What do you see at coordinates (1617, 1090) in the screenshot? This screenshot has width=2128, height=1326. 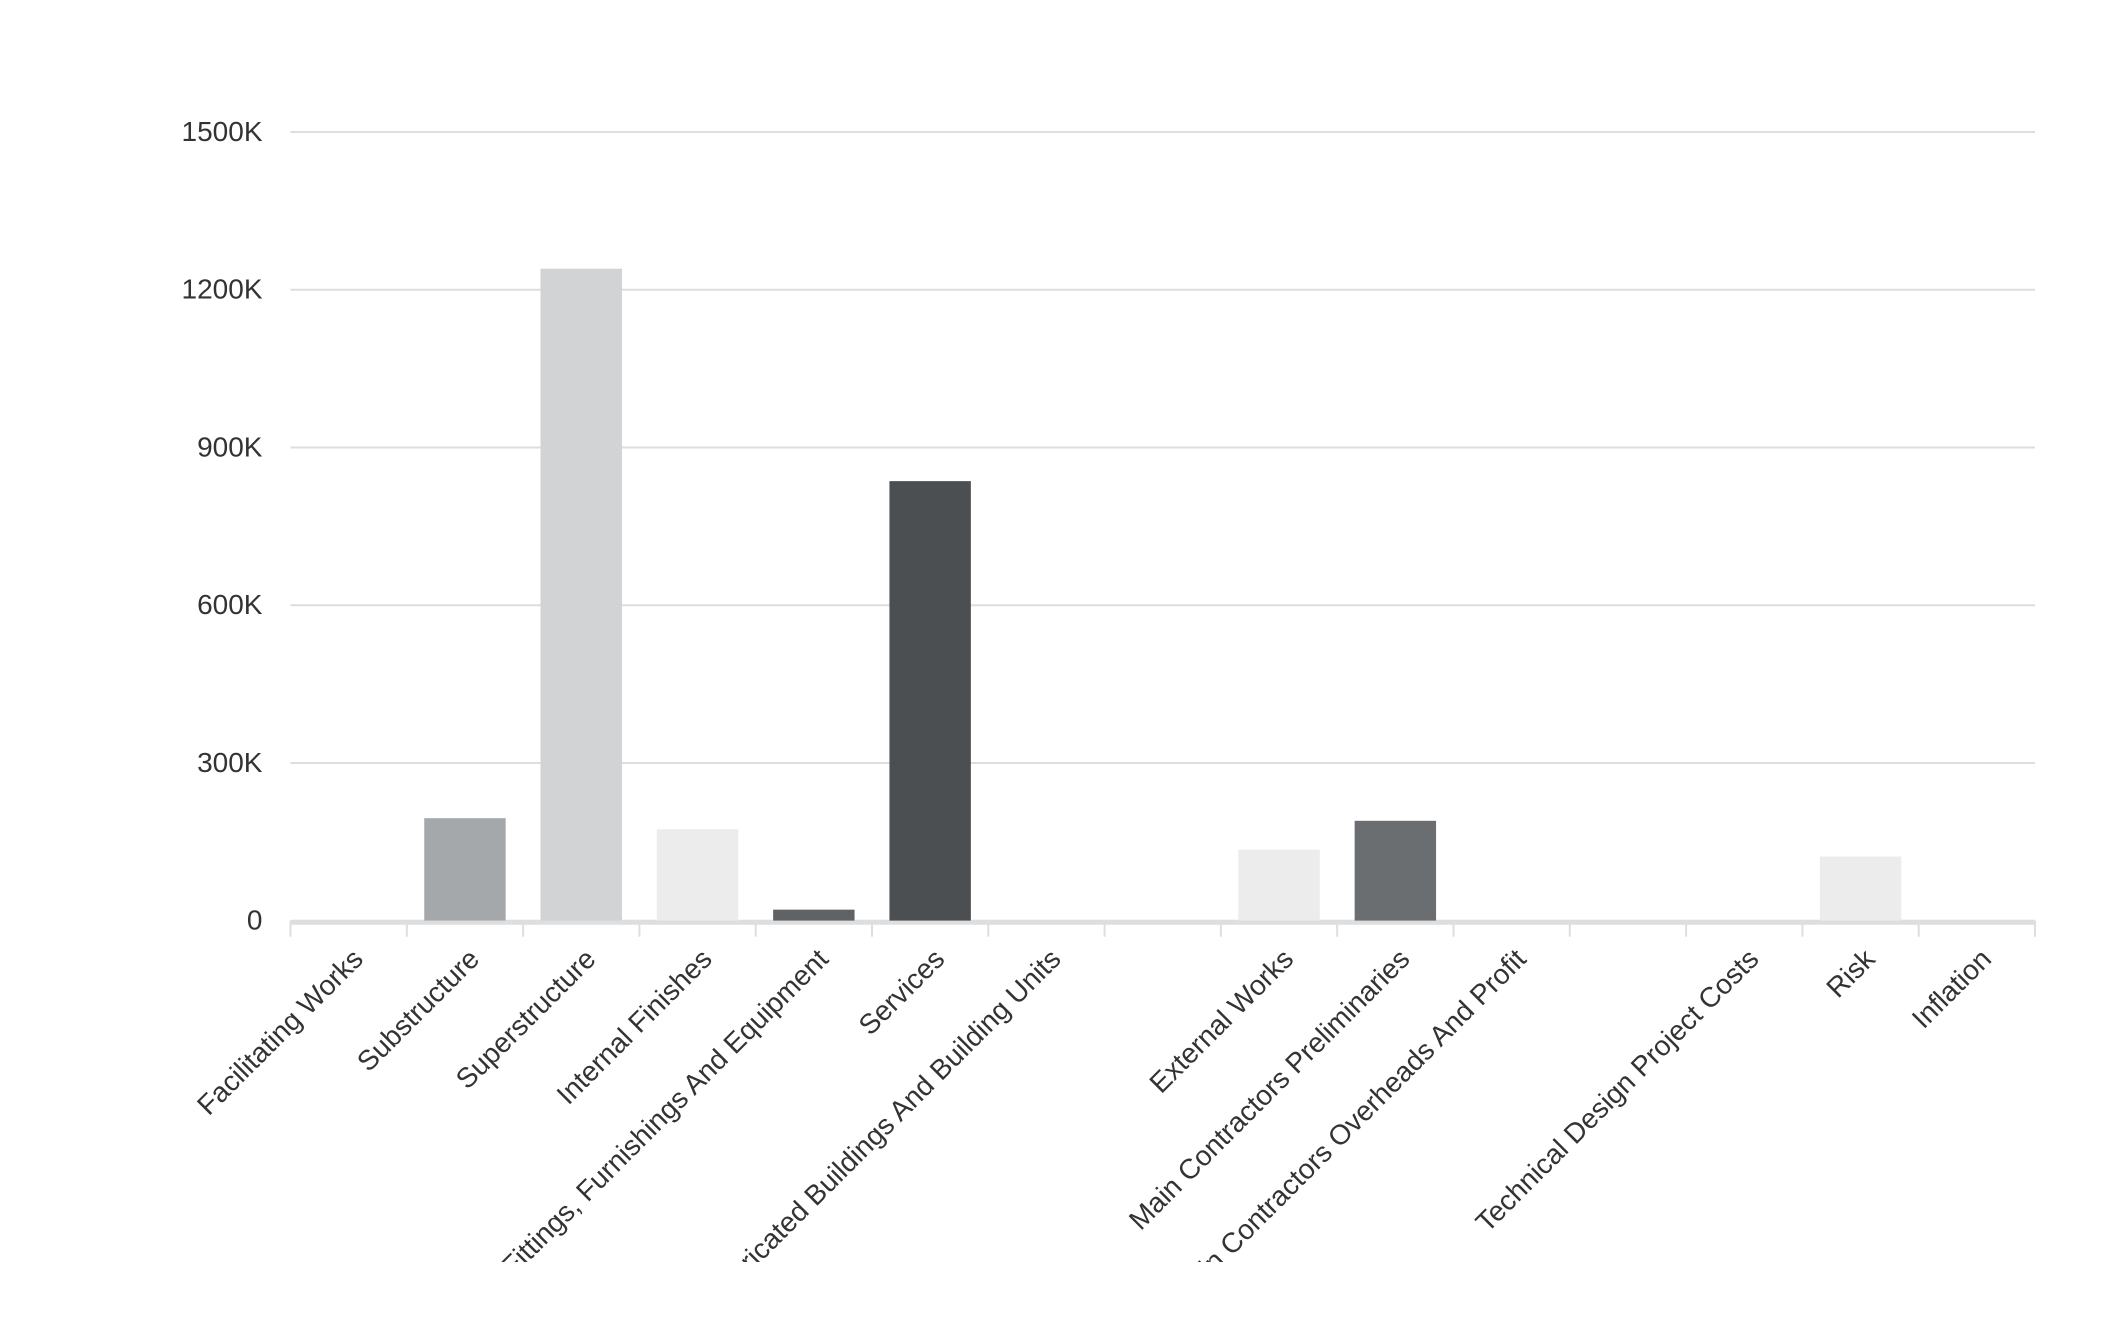 I see `x-tick-label: Technical Design Project Costs` at bounding box center [1617, 1090].